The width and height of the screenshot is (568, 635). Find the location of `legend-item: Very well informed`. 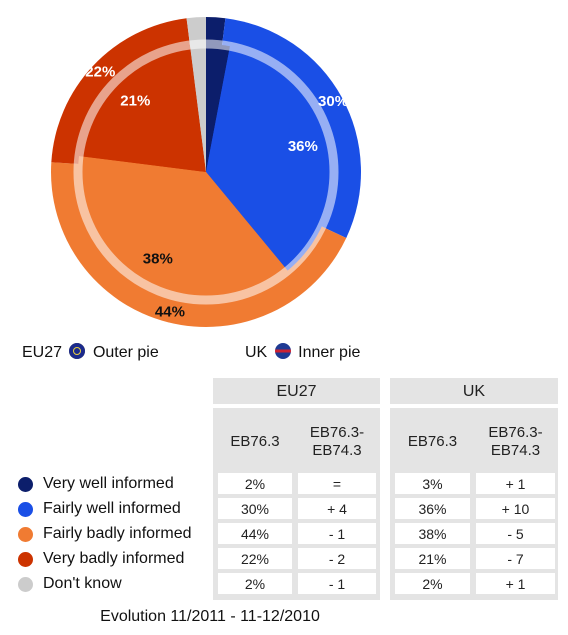

legend-item: Very well informed is located at coordinates (96, 484).